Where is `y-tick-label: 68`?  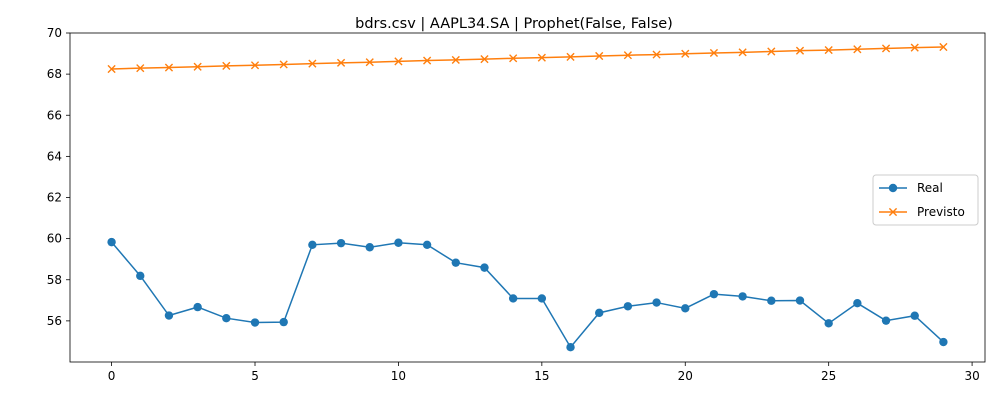
y-tick-label: 68 is located at coordinates (54, 74).